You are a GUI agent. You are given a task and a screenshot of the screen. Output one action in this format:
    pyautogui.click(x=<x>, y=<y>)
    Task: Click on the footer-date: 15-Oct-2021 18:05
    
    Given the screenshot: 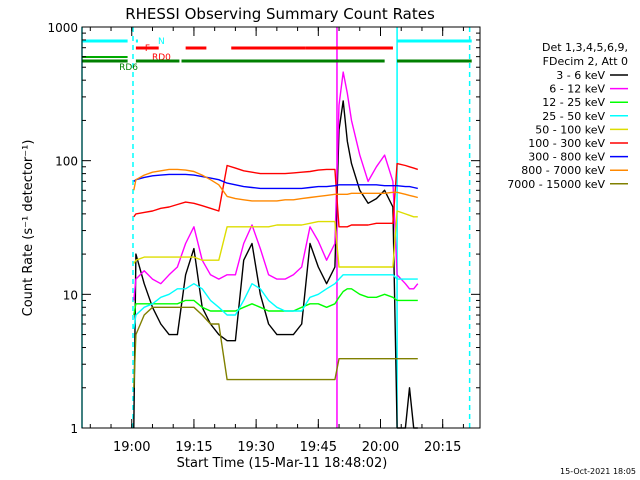 What is the action you would take?
    pyautogui.click(x=598, y=471)
    